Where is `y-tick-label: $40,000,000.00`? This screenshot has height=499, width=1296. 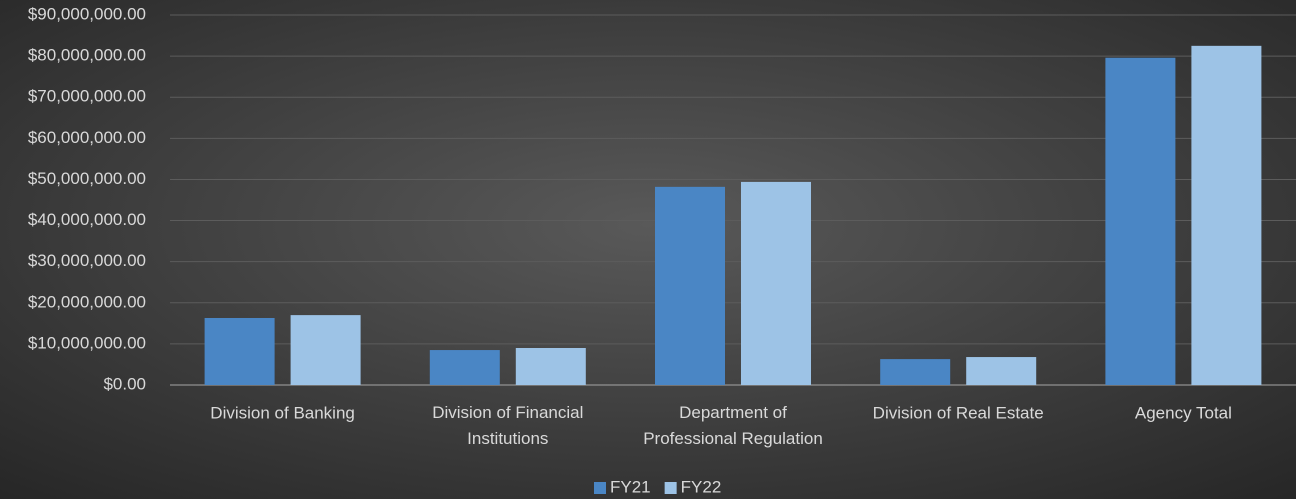
y-tick-label: $40,000,000.00 is located at coordinates (87, 219).